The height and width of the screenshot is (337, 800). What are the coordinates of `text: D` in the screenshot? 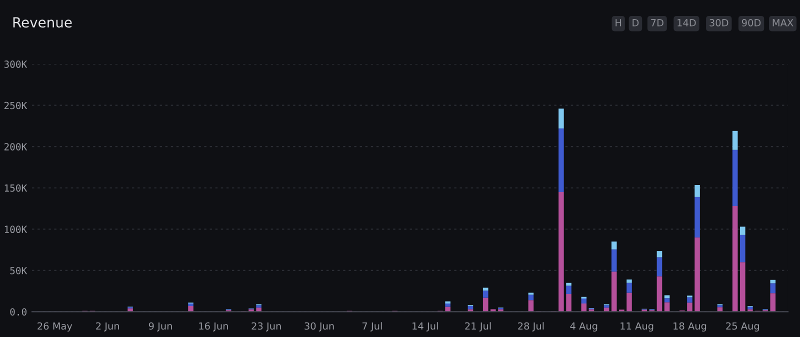 It's located at (635, 22).